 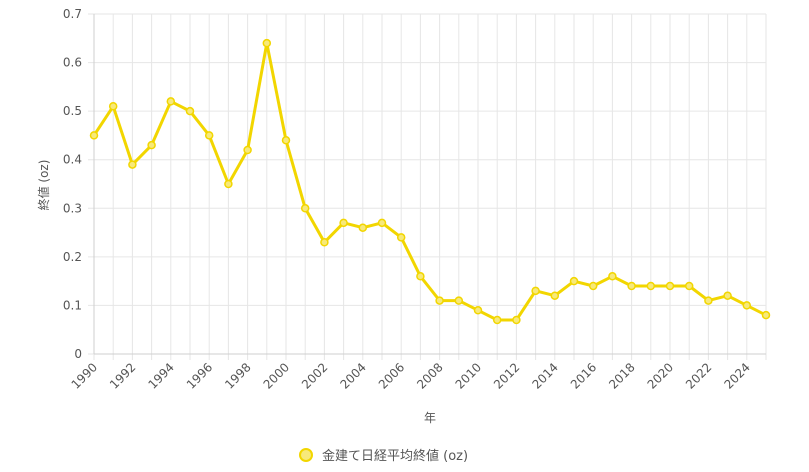 I want to click on y-tick-label: 0, so click(x=78, y=354).